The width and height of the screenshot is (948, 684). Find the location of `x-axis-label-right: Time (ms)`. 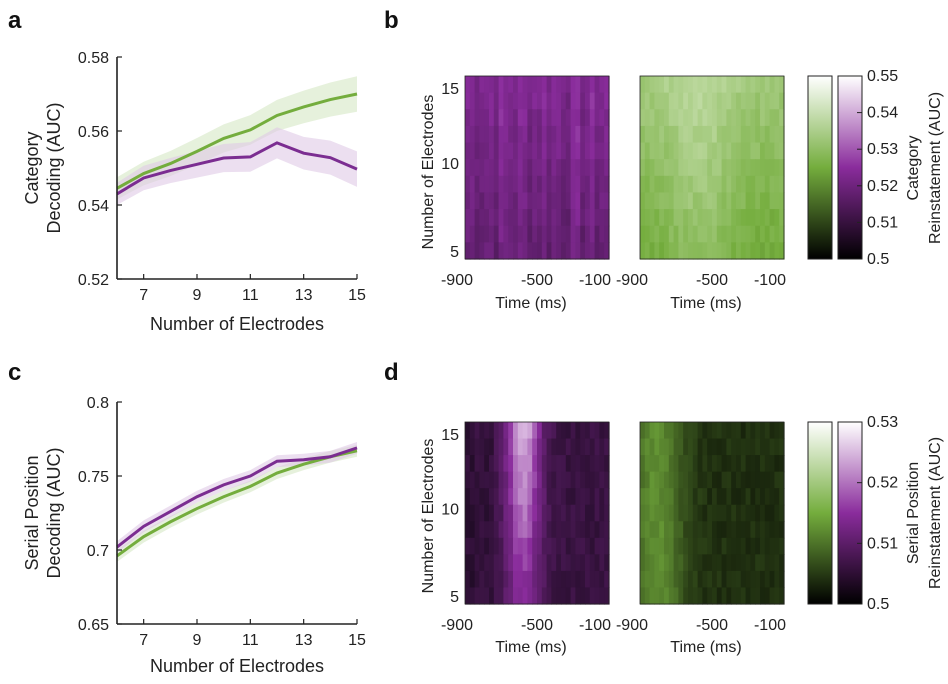

x-axis-label-right: Time (ms) is located at coordinates (705, 303).